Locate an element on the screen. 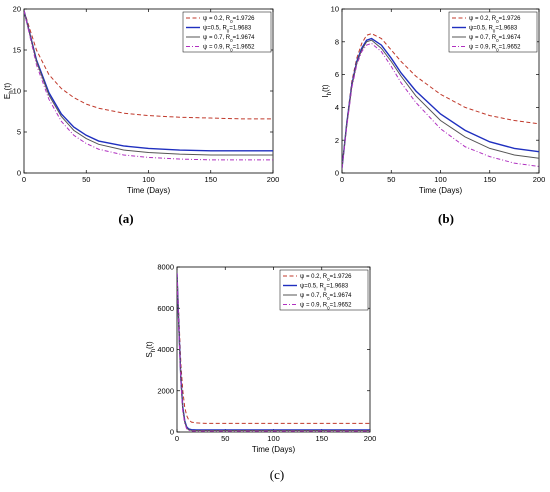  x-axis-label-a: Time (Days) is located at coordinates (149, 190).